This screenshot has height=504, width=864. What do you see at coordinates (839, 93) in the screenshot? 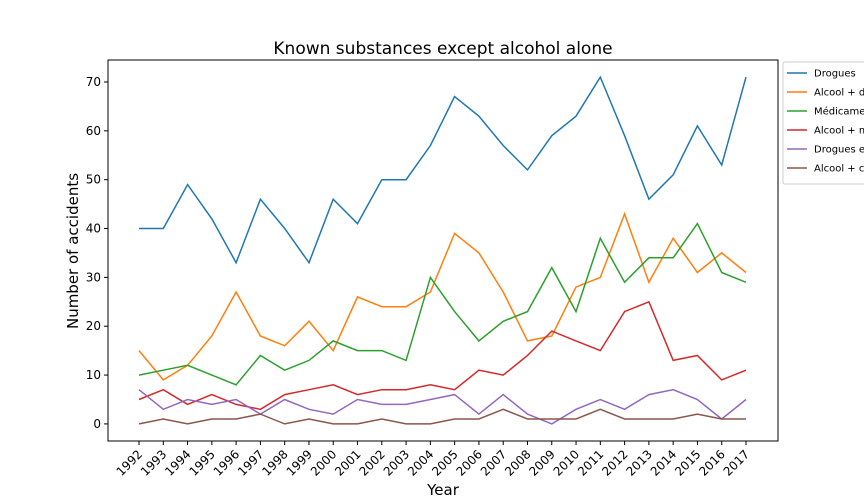
I see `legend-label: Alcool + d` at bounding box center [839, 93].